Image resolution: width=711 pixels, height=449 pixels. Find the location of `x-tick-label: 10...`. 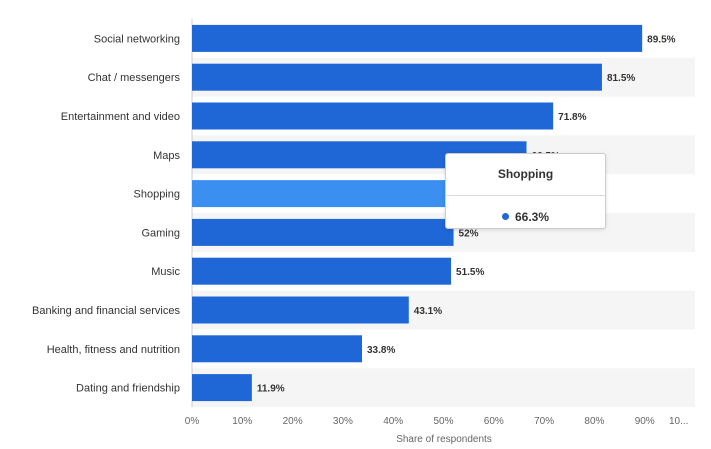

x-tick-label: 10... is located at coordinates (678, 421).